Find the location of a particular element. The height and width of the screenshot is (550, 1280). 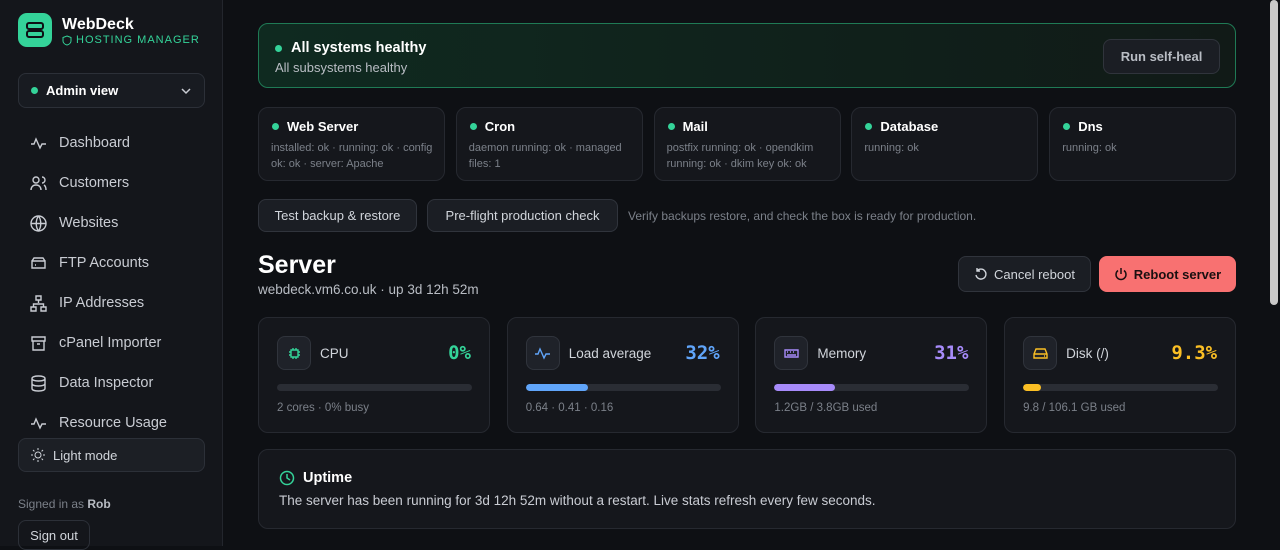

nav-label: Websites is located at coordinates (89, 223).